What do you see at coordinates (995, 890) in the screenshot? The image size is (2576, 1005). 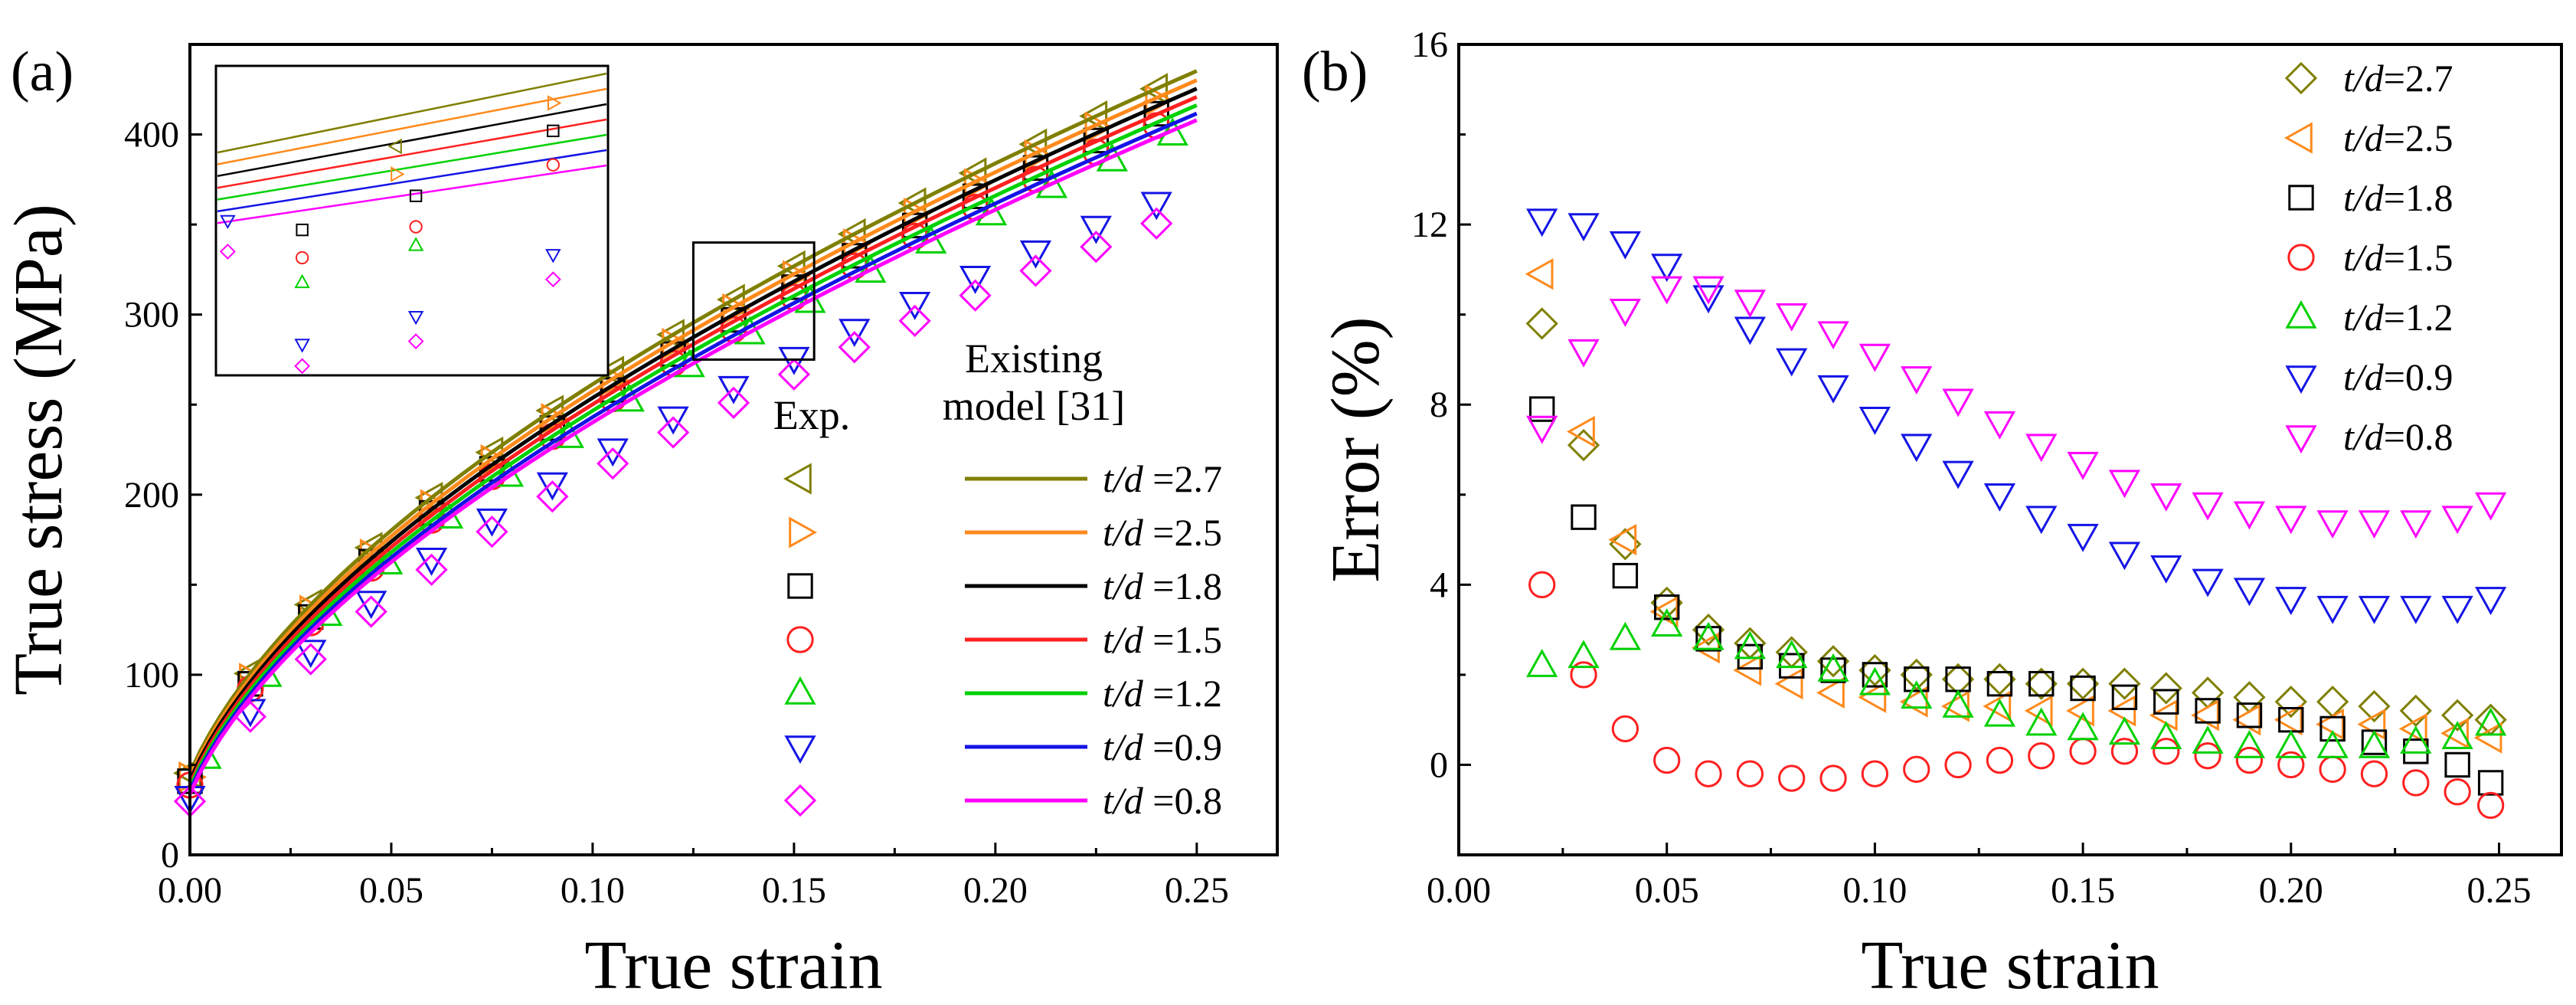 I see `a-xtick-label-4: 0.20` at bounding box center [995, 890].